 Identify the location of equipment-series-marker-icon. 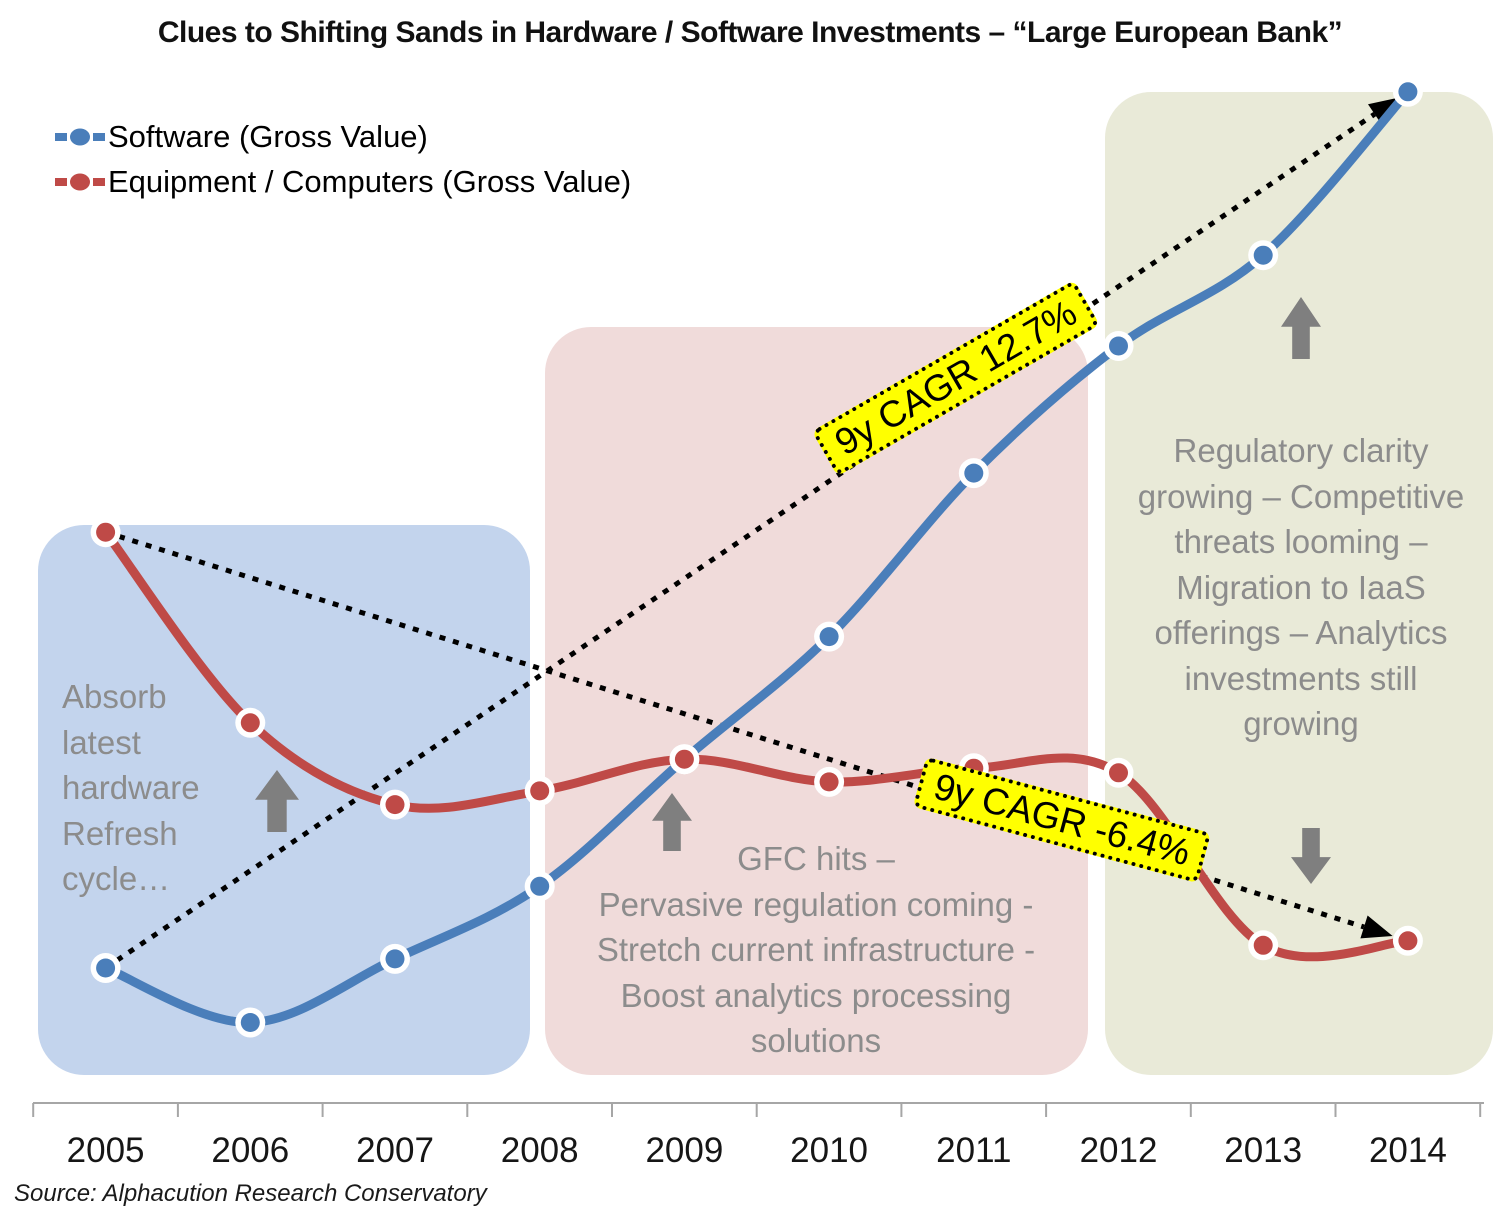
(80, 181).